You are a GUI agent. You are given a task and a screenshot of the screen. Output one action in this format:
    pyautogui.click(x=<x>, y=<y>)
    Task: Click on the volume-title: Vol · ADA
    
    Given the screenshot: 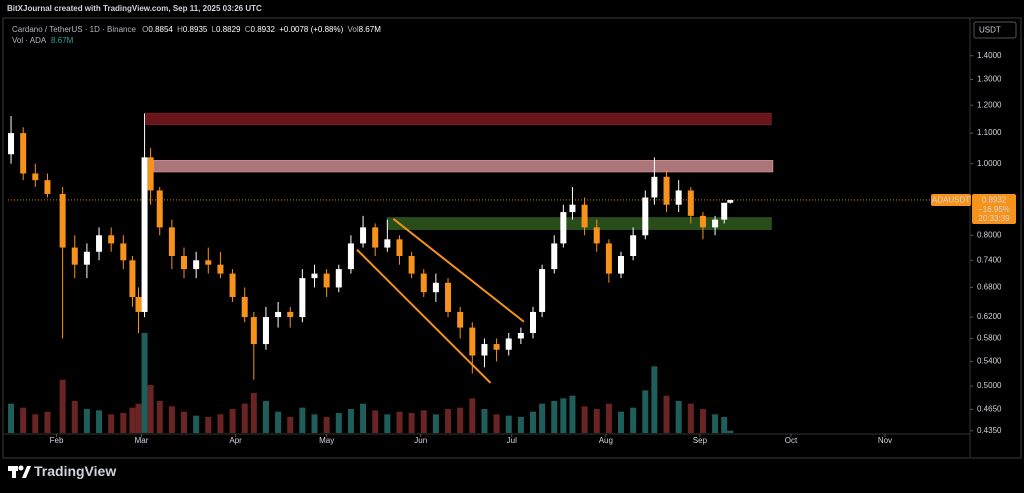 What is the action you would take?
    pyautogui.click(x=29, y=40)
    